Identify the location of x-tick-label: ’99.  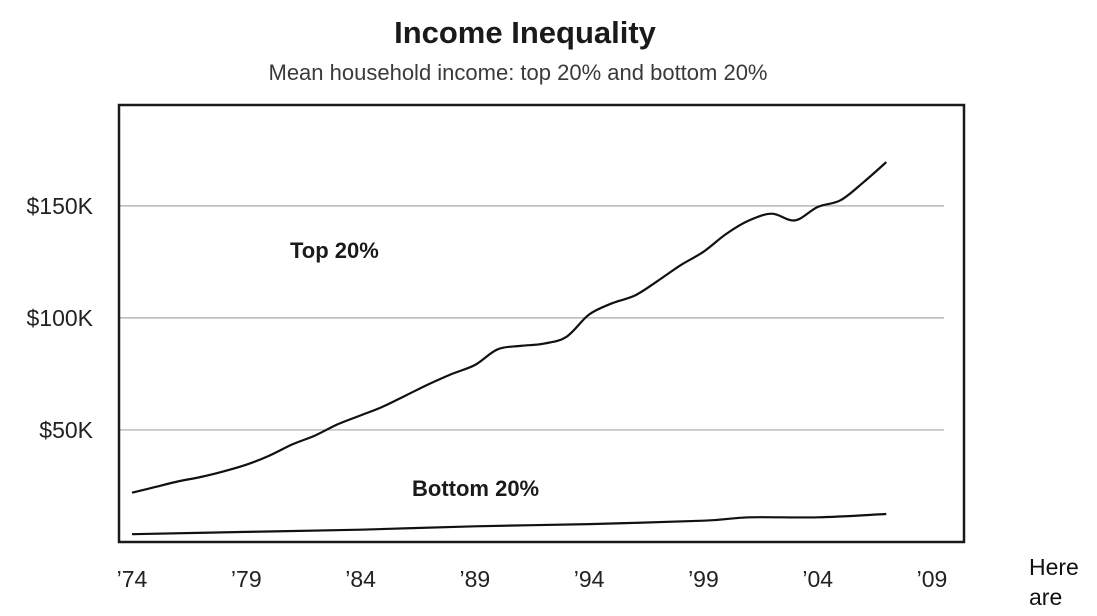
(703, 579).